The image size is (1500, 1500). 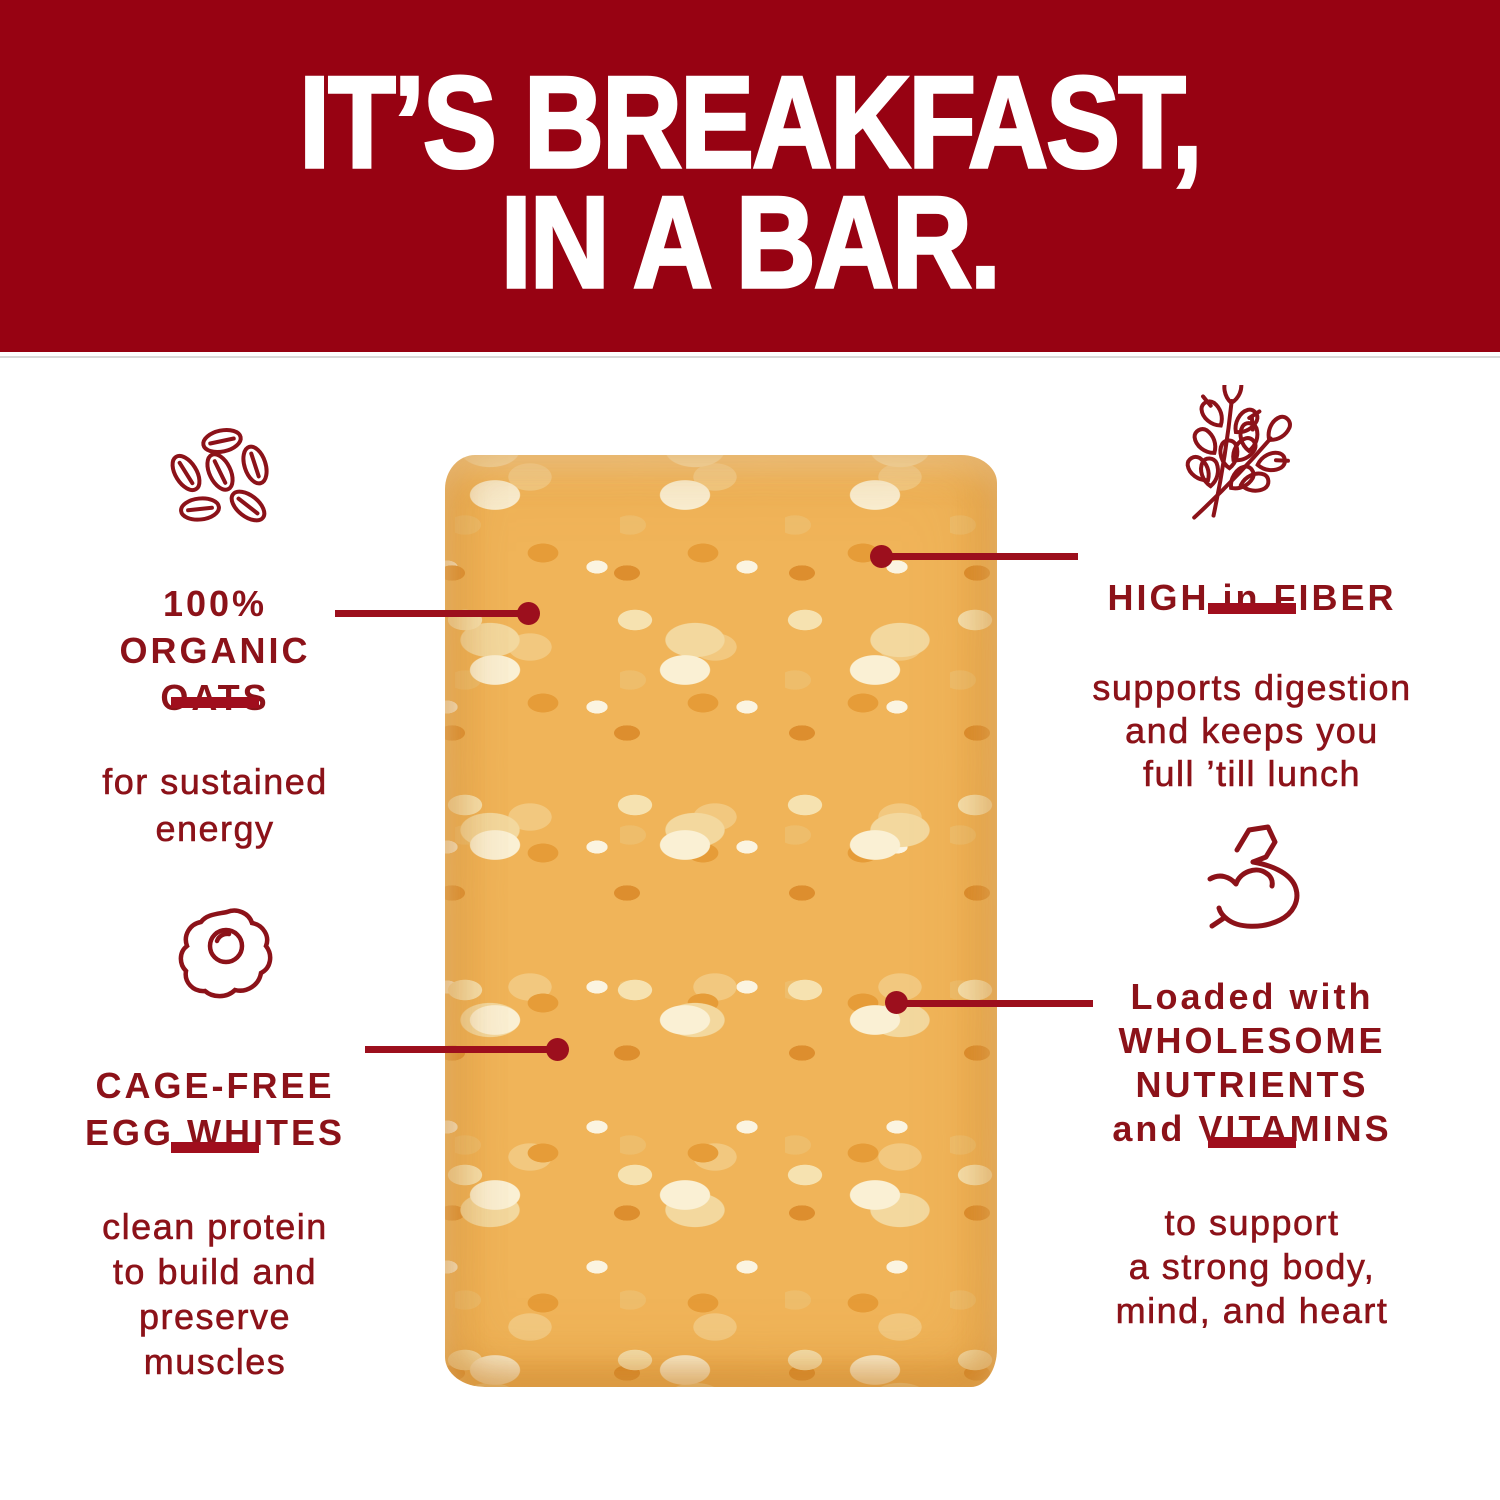 I want to click on body-line: full ’till lunch, so click(x=1252, y=774).